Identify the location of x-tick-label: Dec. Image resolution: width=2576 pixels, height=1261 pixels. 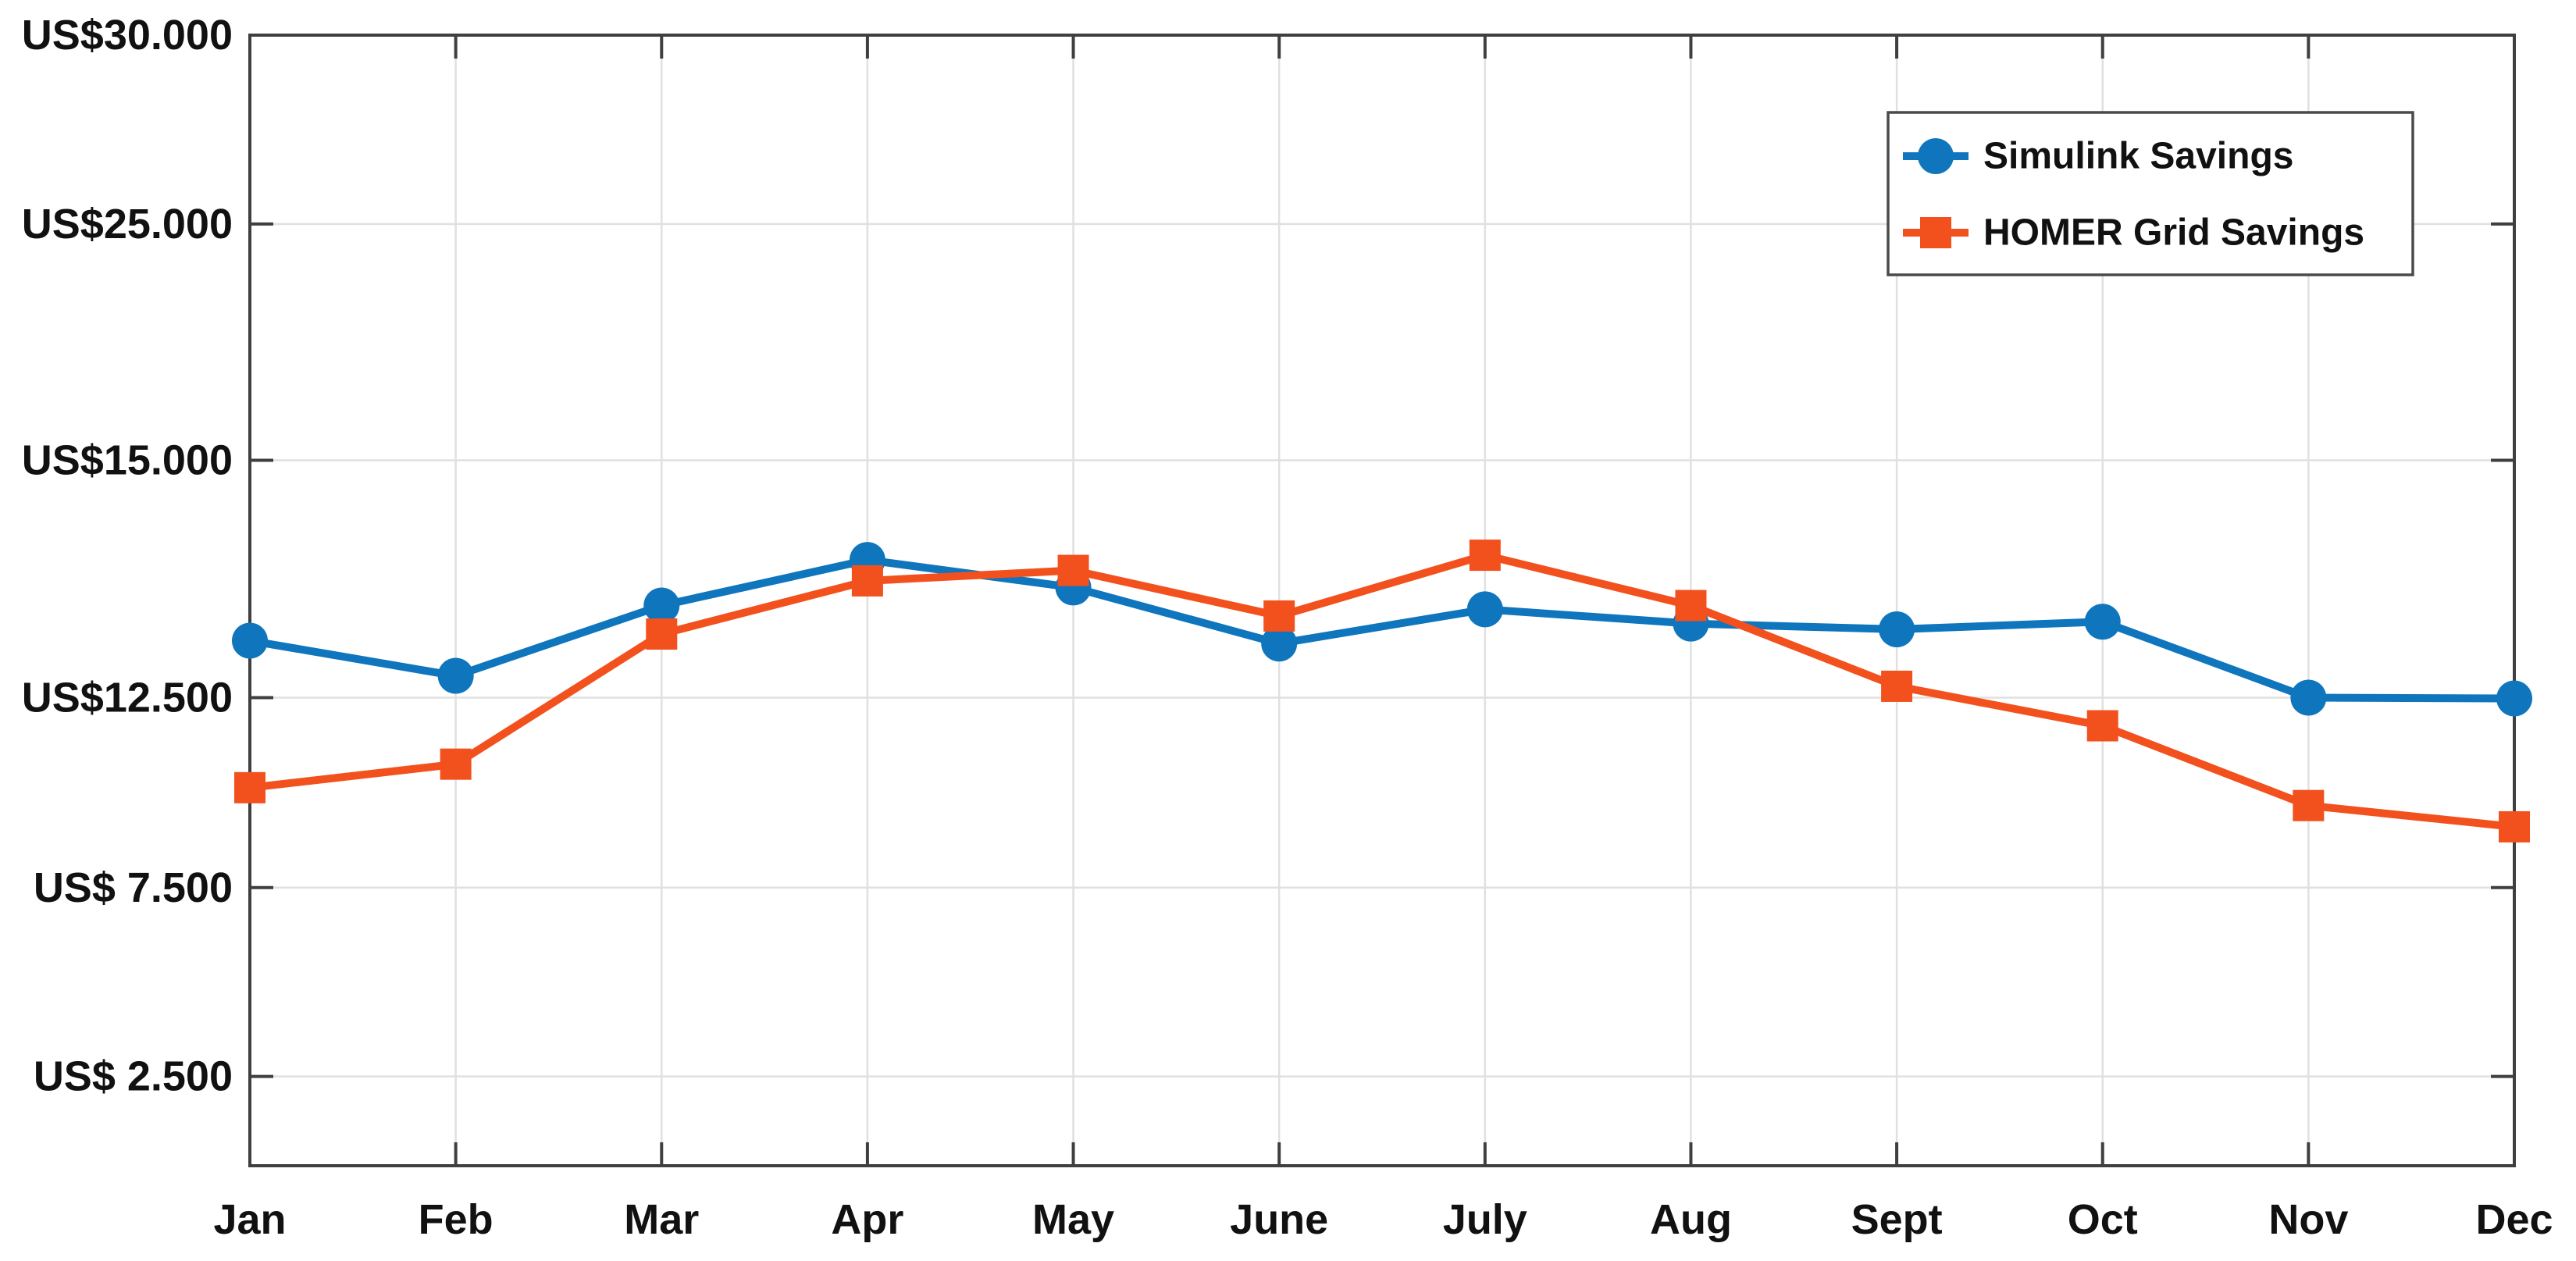
(2514, 1219).